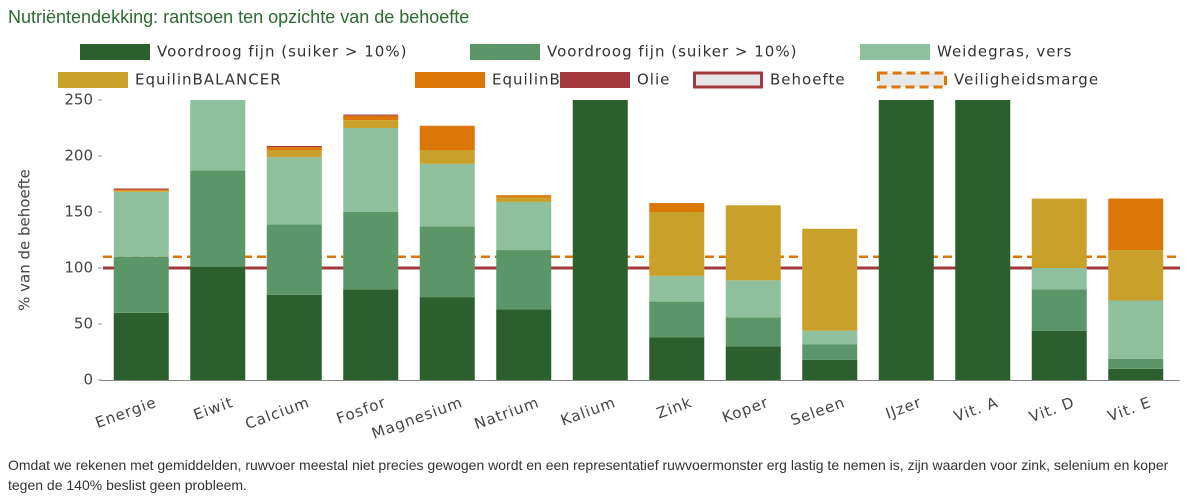  I want to click on x-tick-label: Vit. D, so click(1052, 409).